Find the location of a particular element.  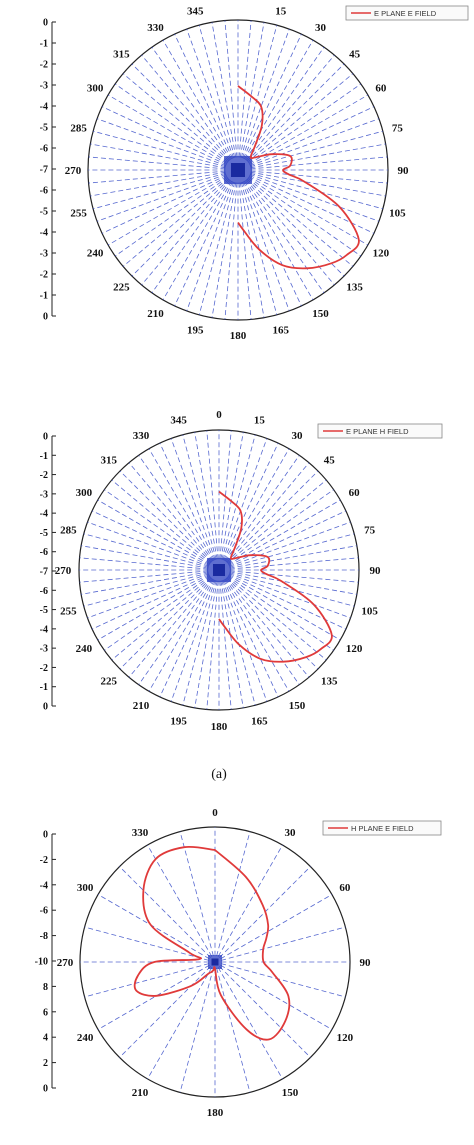

radial-tick-label: 0 is located at coordinates (45, 317).